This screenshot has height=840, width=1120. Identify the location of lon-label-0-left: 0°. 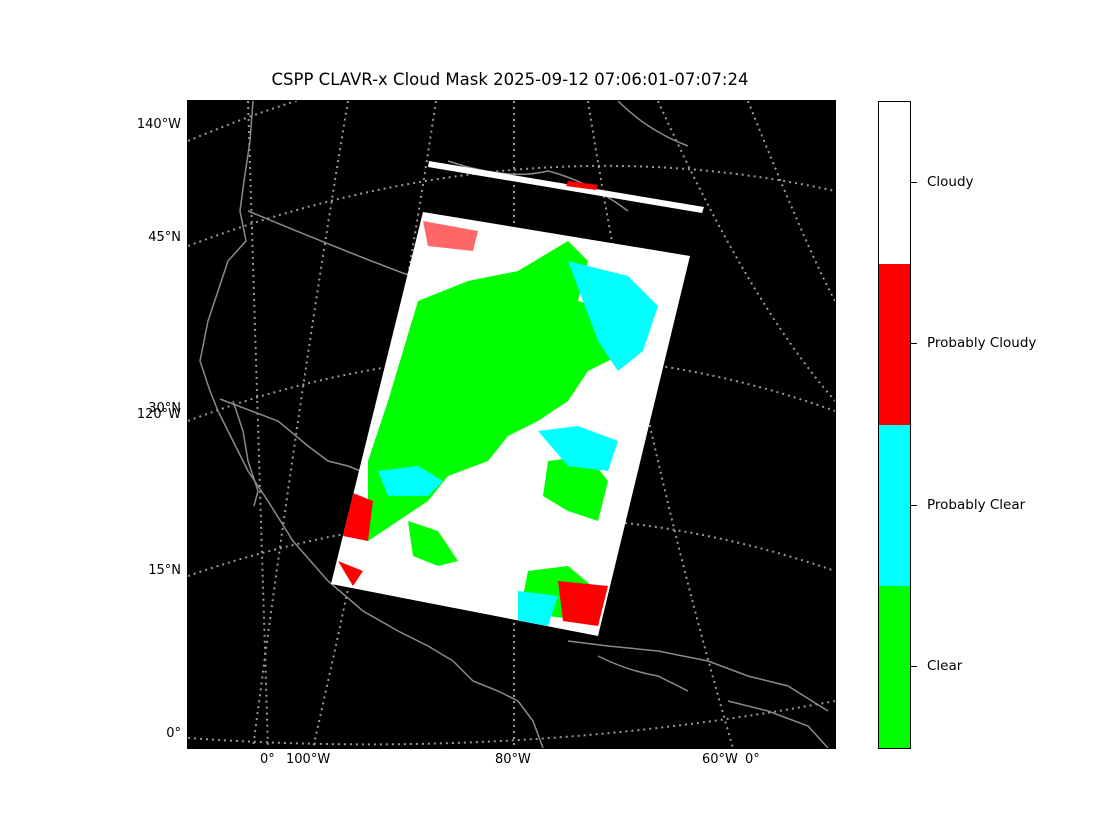
(267, 759).